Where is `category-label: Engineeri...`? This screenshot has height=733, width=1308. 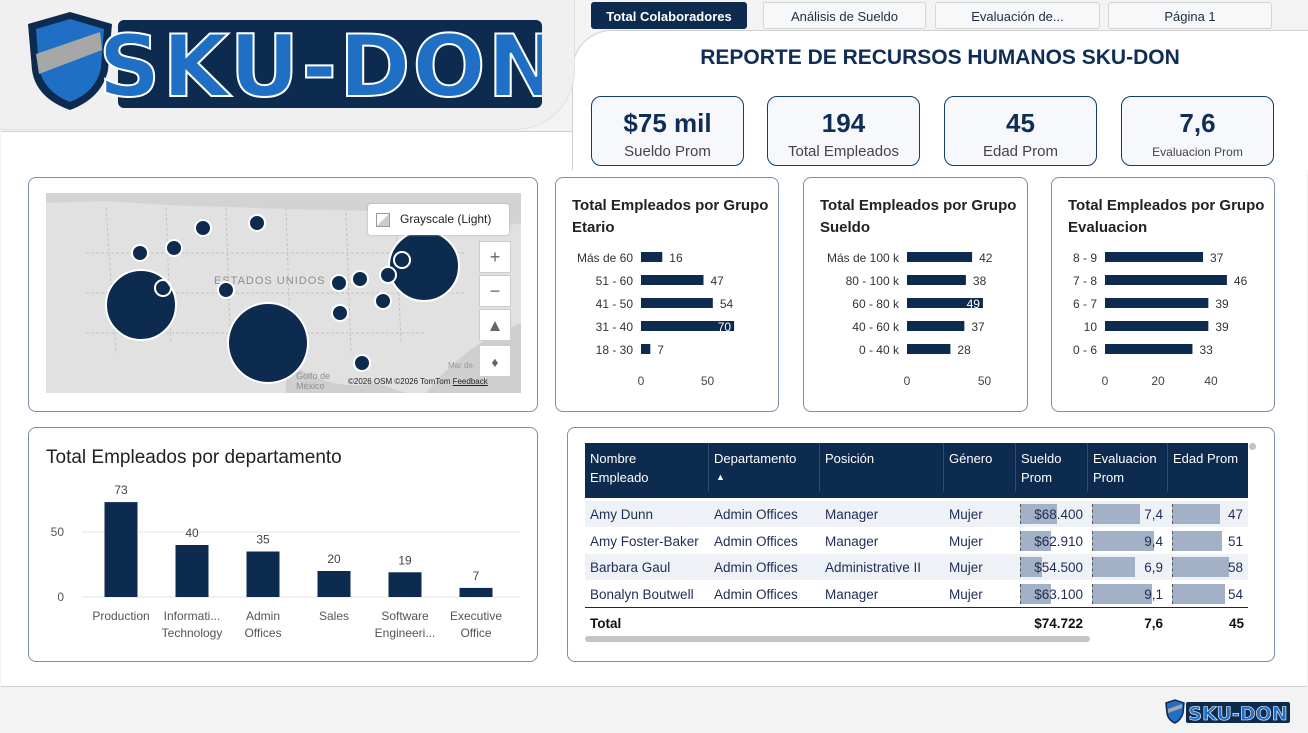
category-label: Engineeri... is located at coordinates (405, 633).